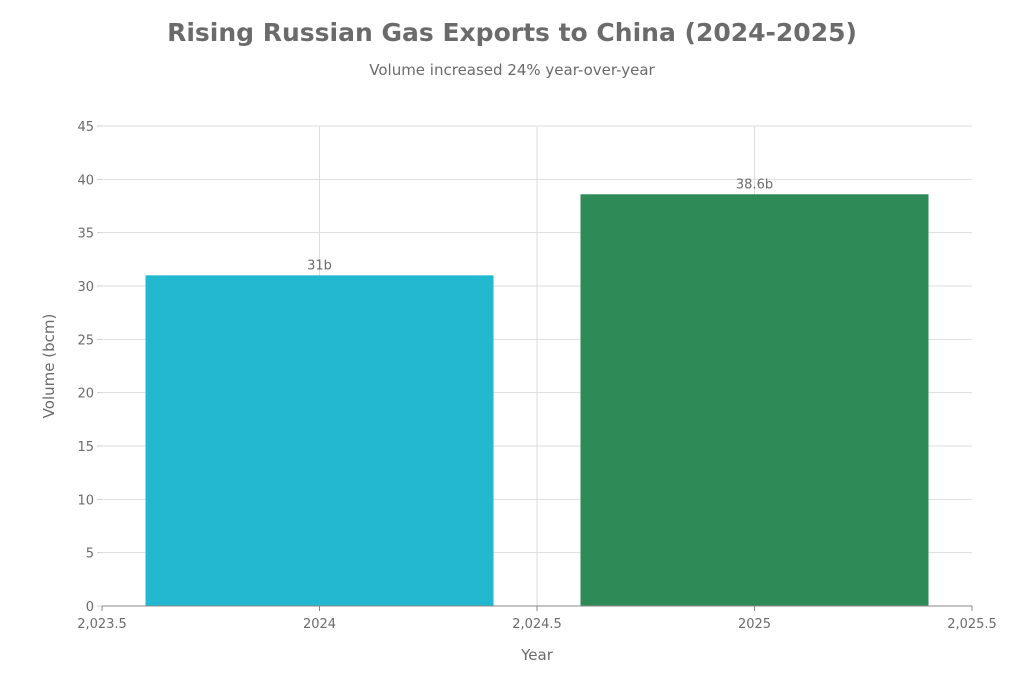 The width and height of the screenshot is (1024, 683). I want to click on bar-value-label: 31b, so click(319, 265).